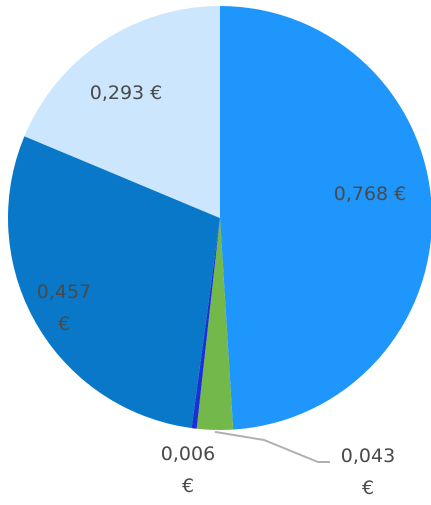 This screenshot has width=431, height=505. I want to click on leader-lines, so click(272, 447).